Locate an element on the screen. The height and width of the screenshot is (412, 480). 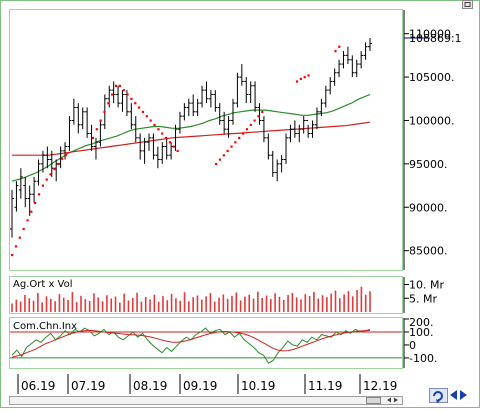
date-tick-label: 11.19 is located at coordinates (325, 386).